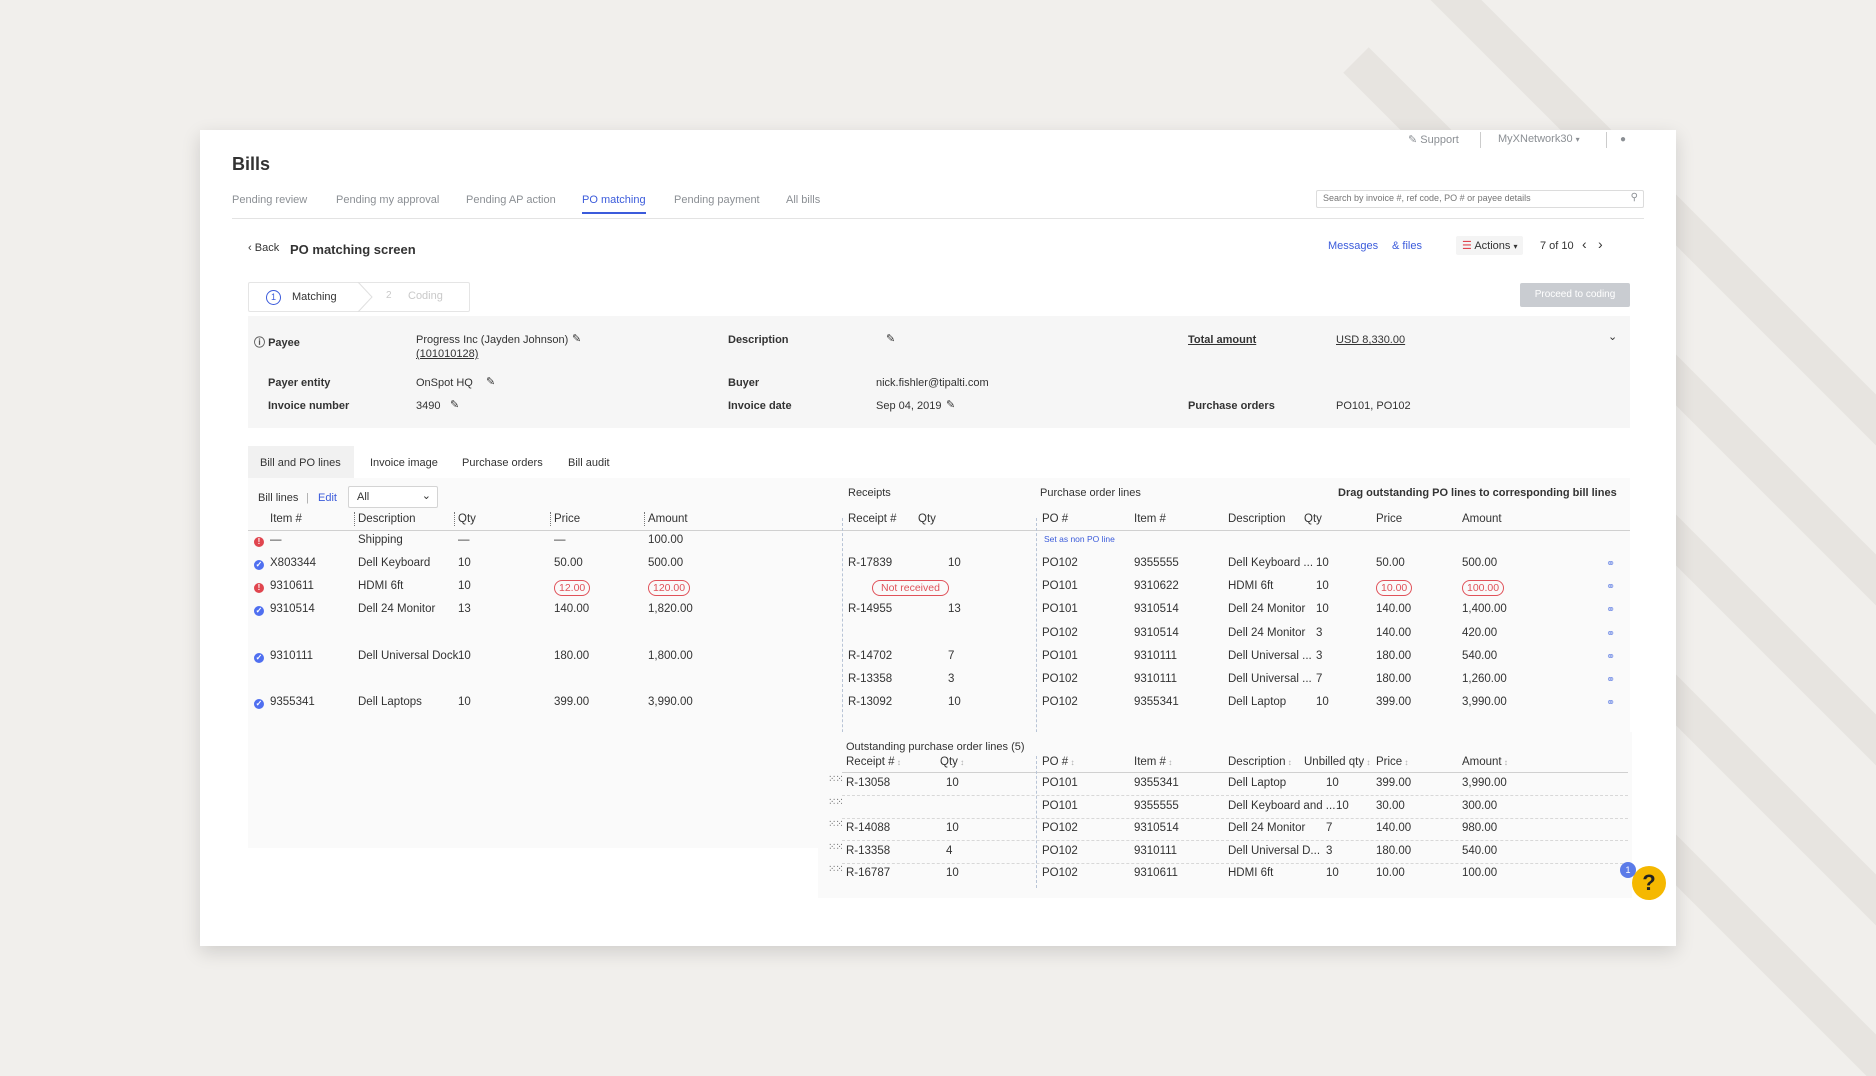 This screenshot has height=1076, width=1876. Describe the element at coordinates (589, 463) in the screenshot. I see `subtab-bill-audit: Bill audit` at that location.